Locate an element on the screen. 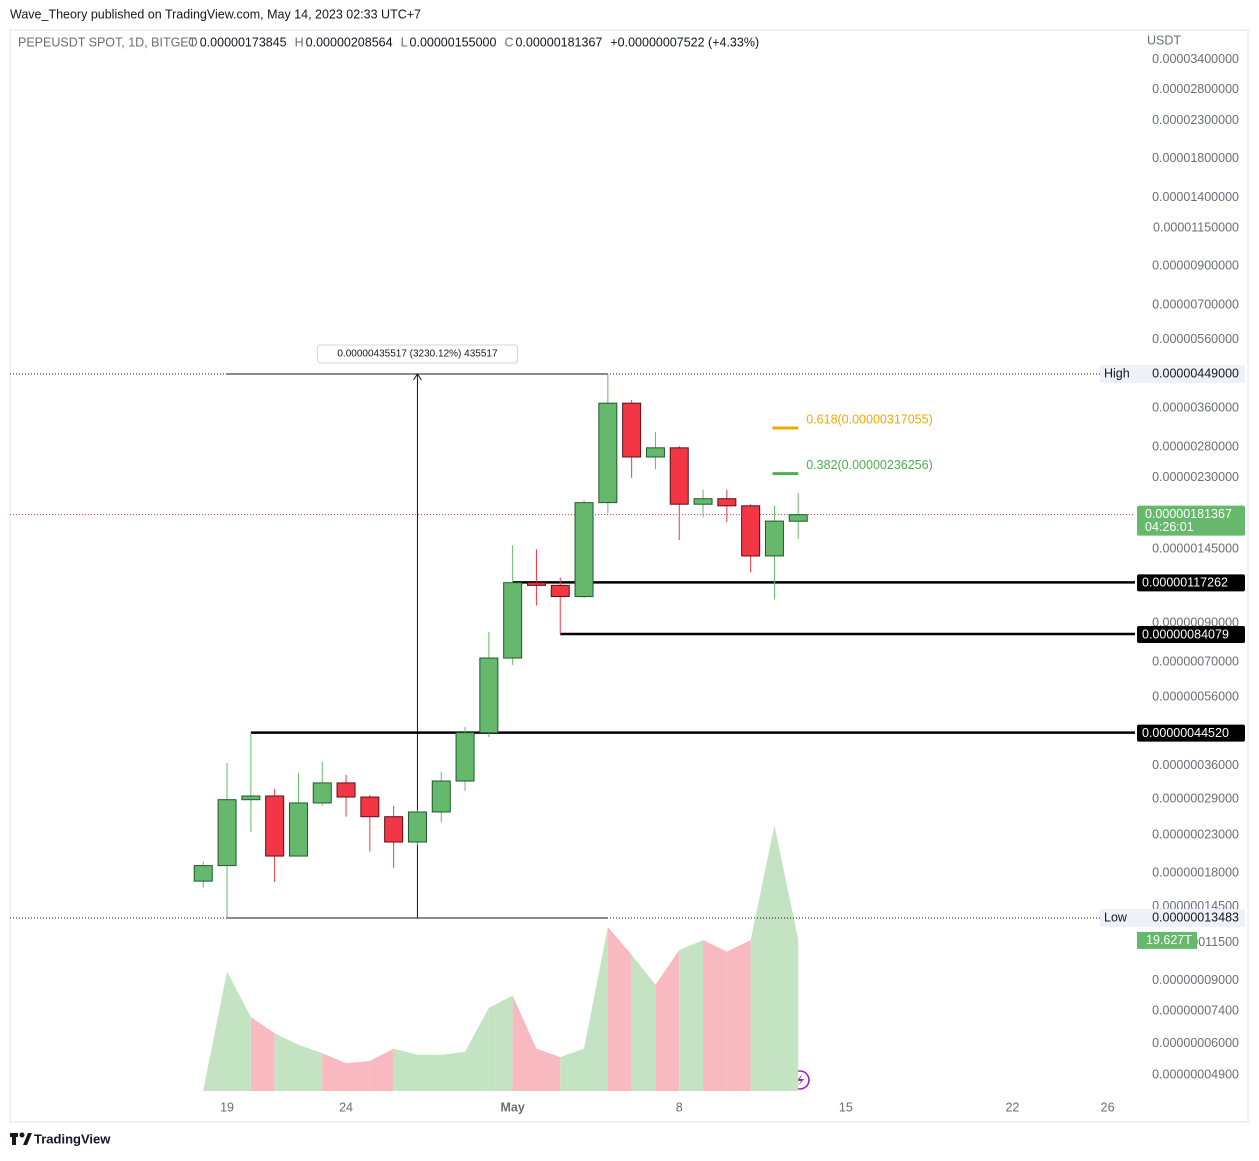  y-tick-label: 0.00000007400 is located at coordinates (1195, 1010).